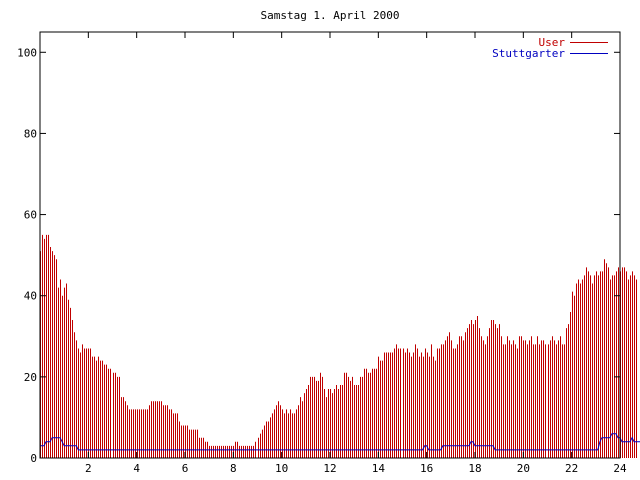 The image size is (640, 480). Describe the element at coordinates (340, 442) in the screenshot. I see `series-stuttgarter-line` at that location.